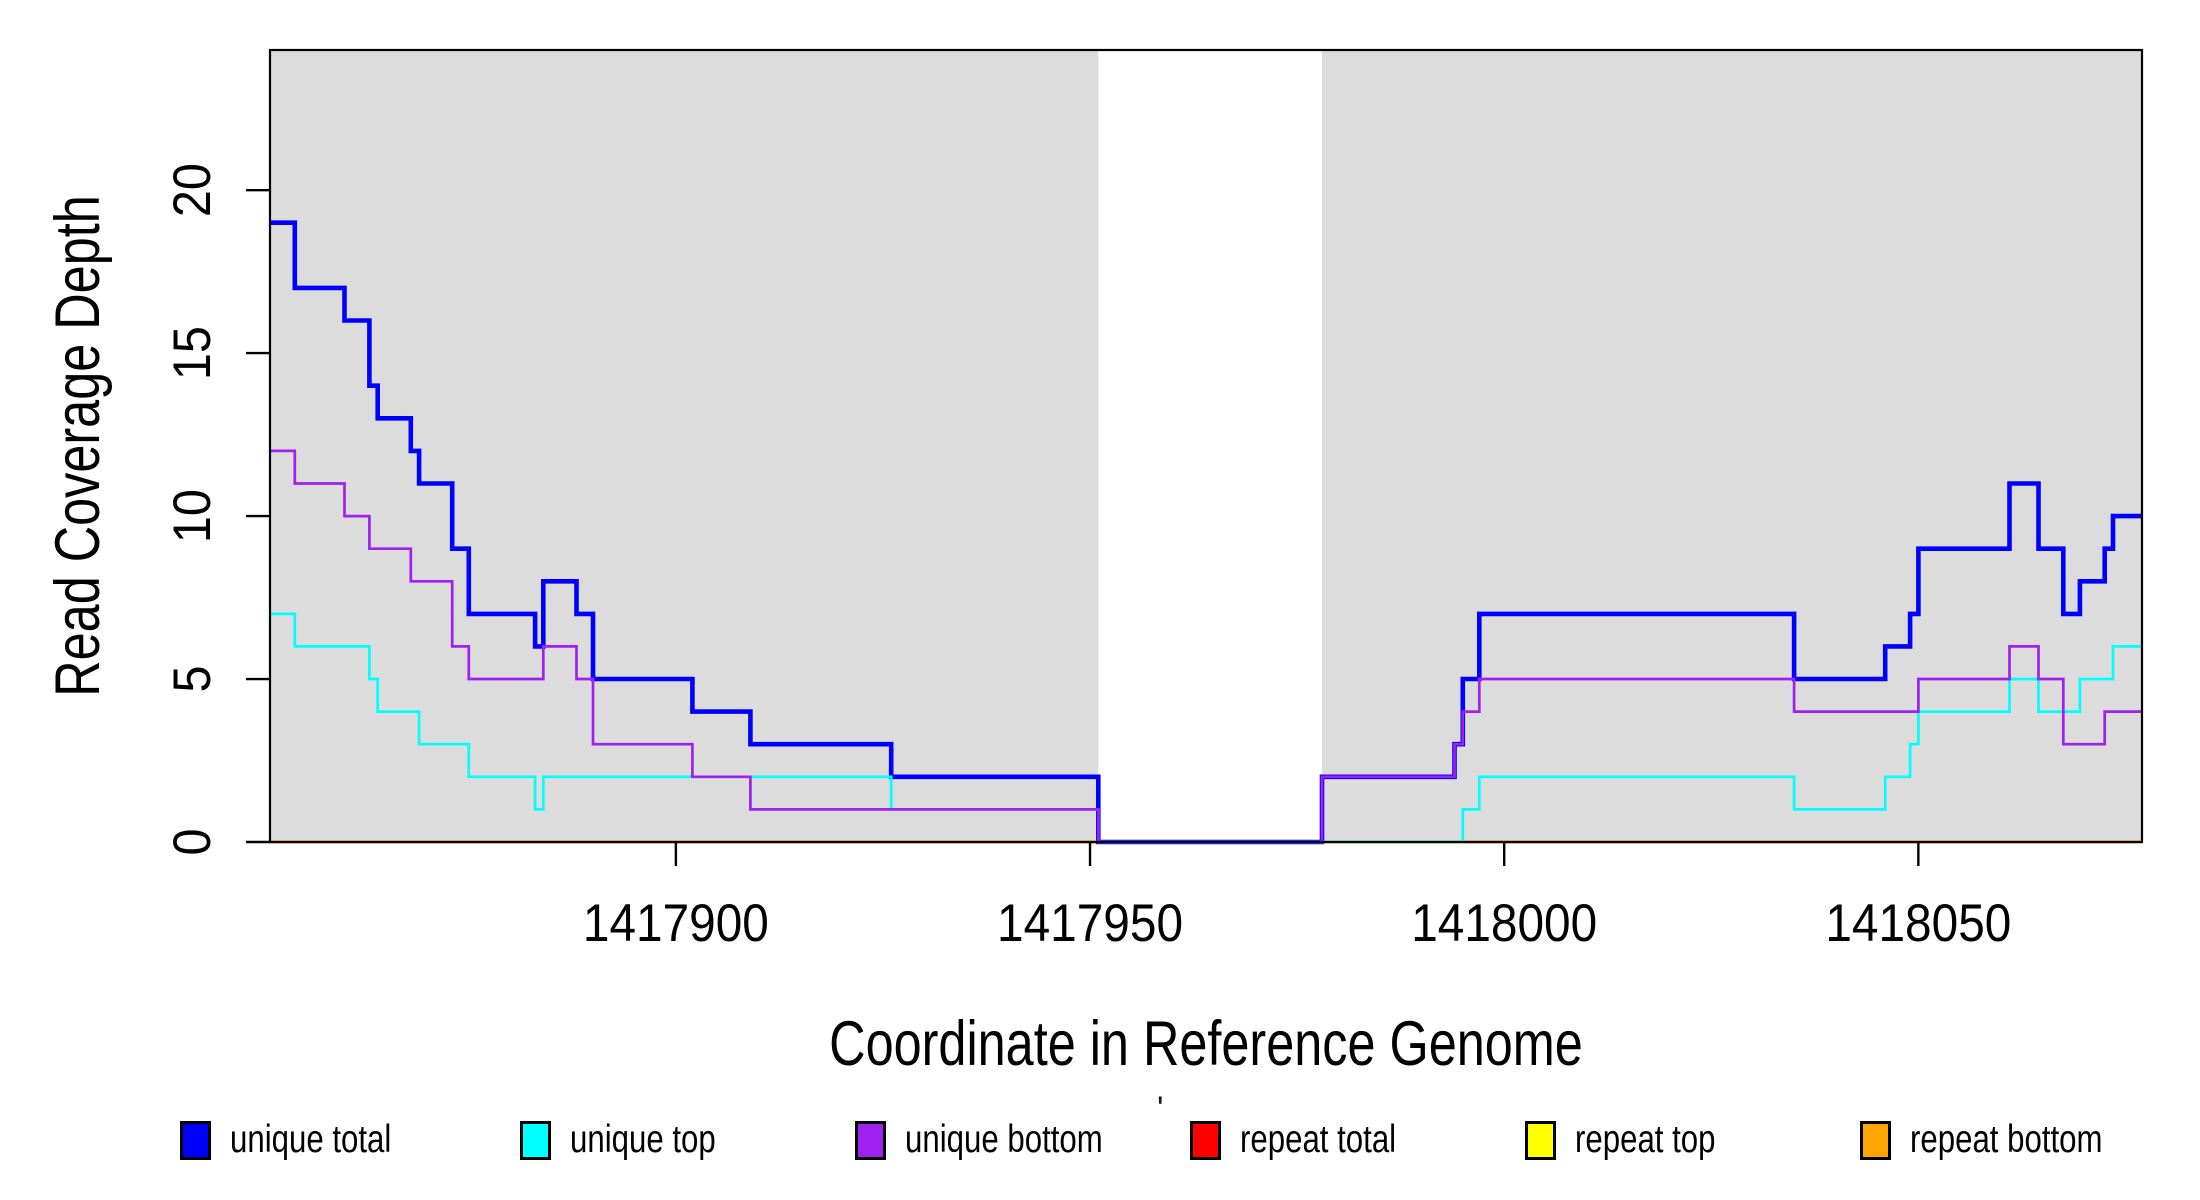 The image size is (2200, 1200). I want to click on x-tick-label: 1418000, so click(1504, 923).